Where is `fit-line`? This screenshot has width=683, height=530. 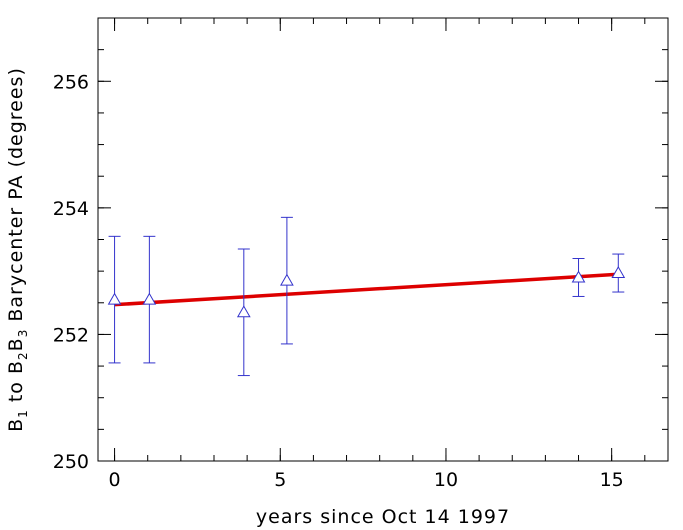 fit-line is located at coordinates (366, 289).